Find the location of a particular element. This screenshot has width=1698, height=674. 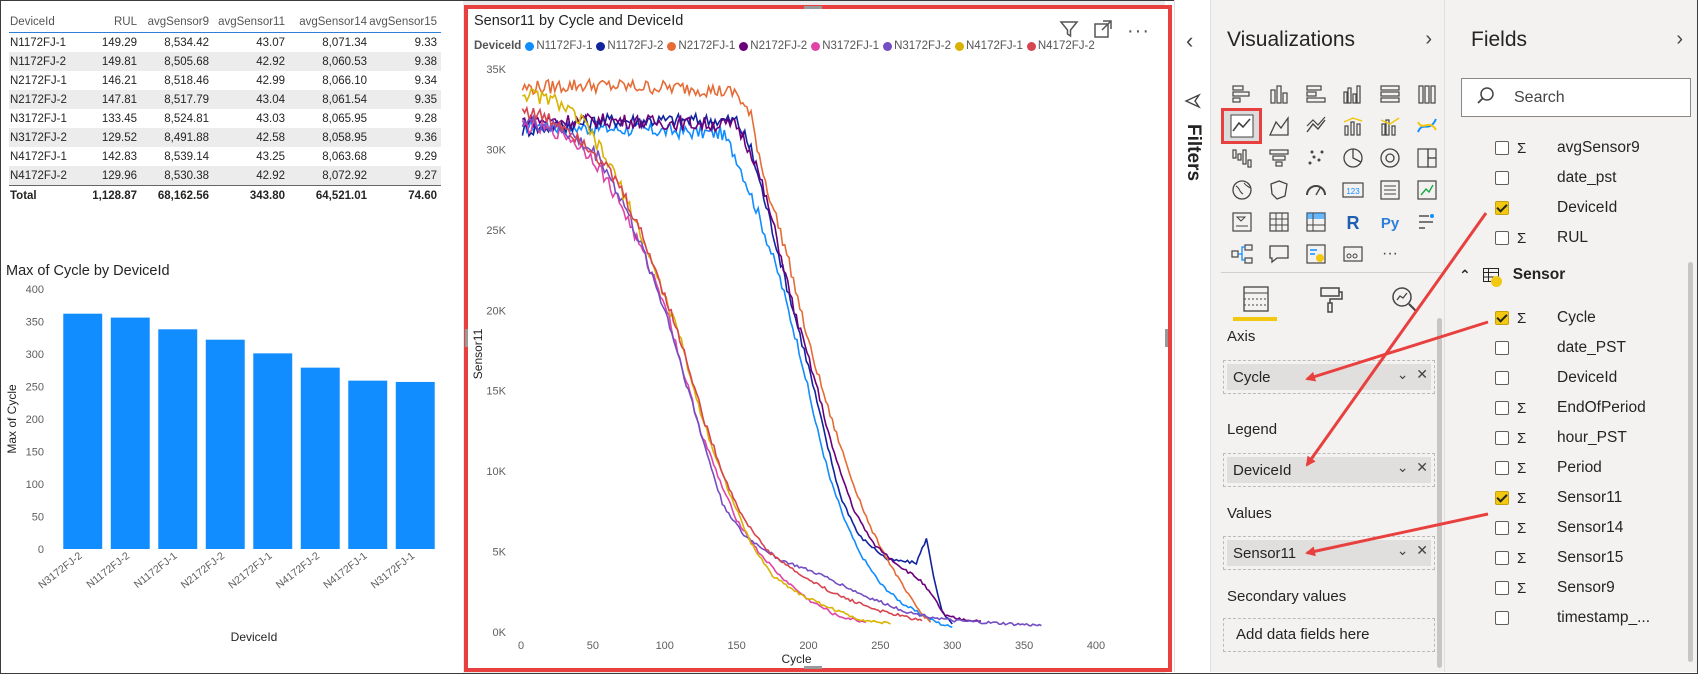

field-item: date_pst is located at coordinates (1555, 178).